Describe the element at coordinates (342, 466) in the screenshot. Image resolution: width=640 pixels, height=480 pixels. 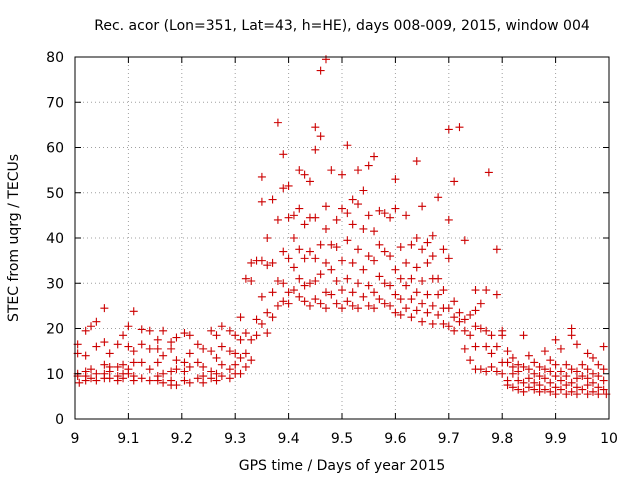
I see `x-axis-label: GPS time / Days of year 2015` at that location.